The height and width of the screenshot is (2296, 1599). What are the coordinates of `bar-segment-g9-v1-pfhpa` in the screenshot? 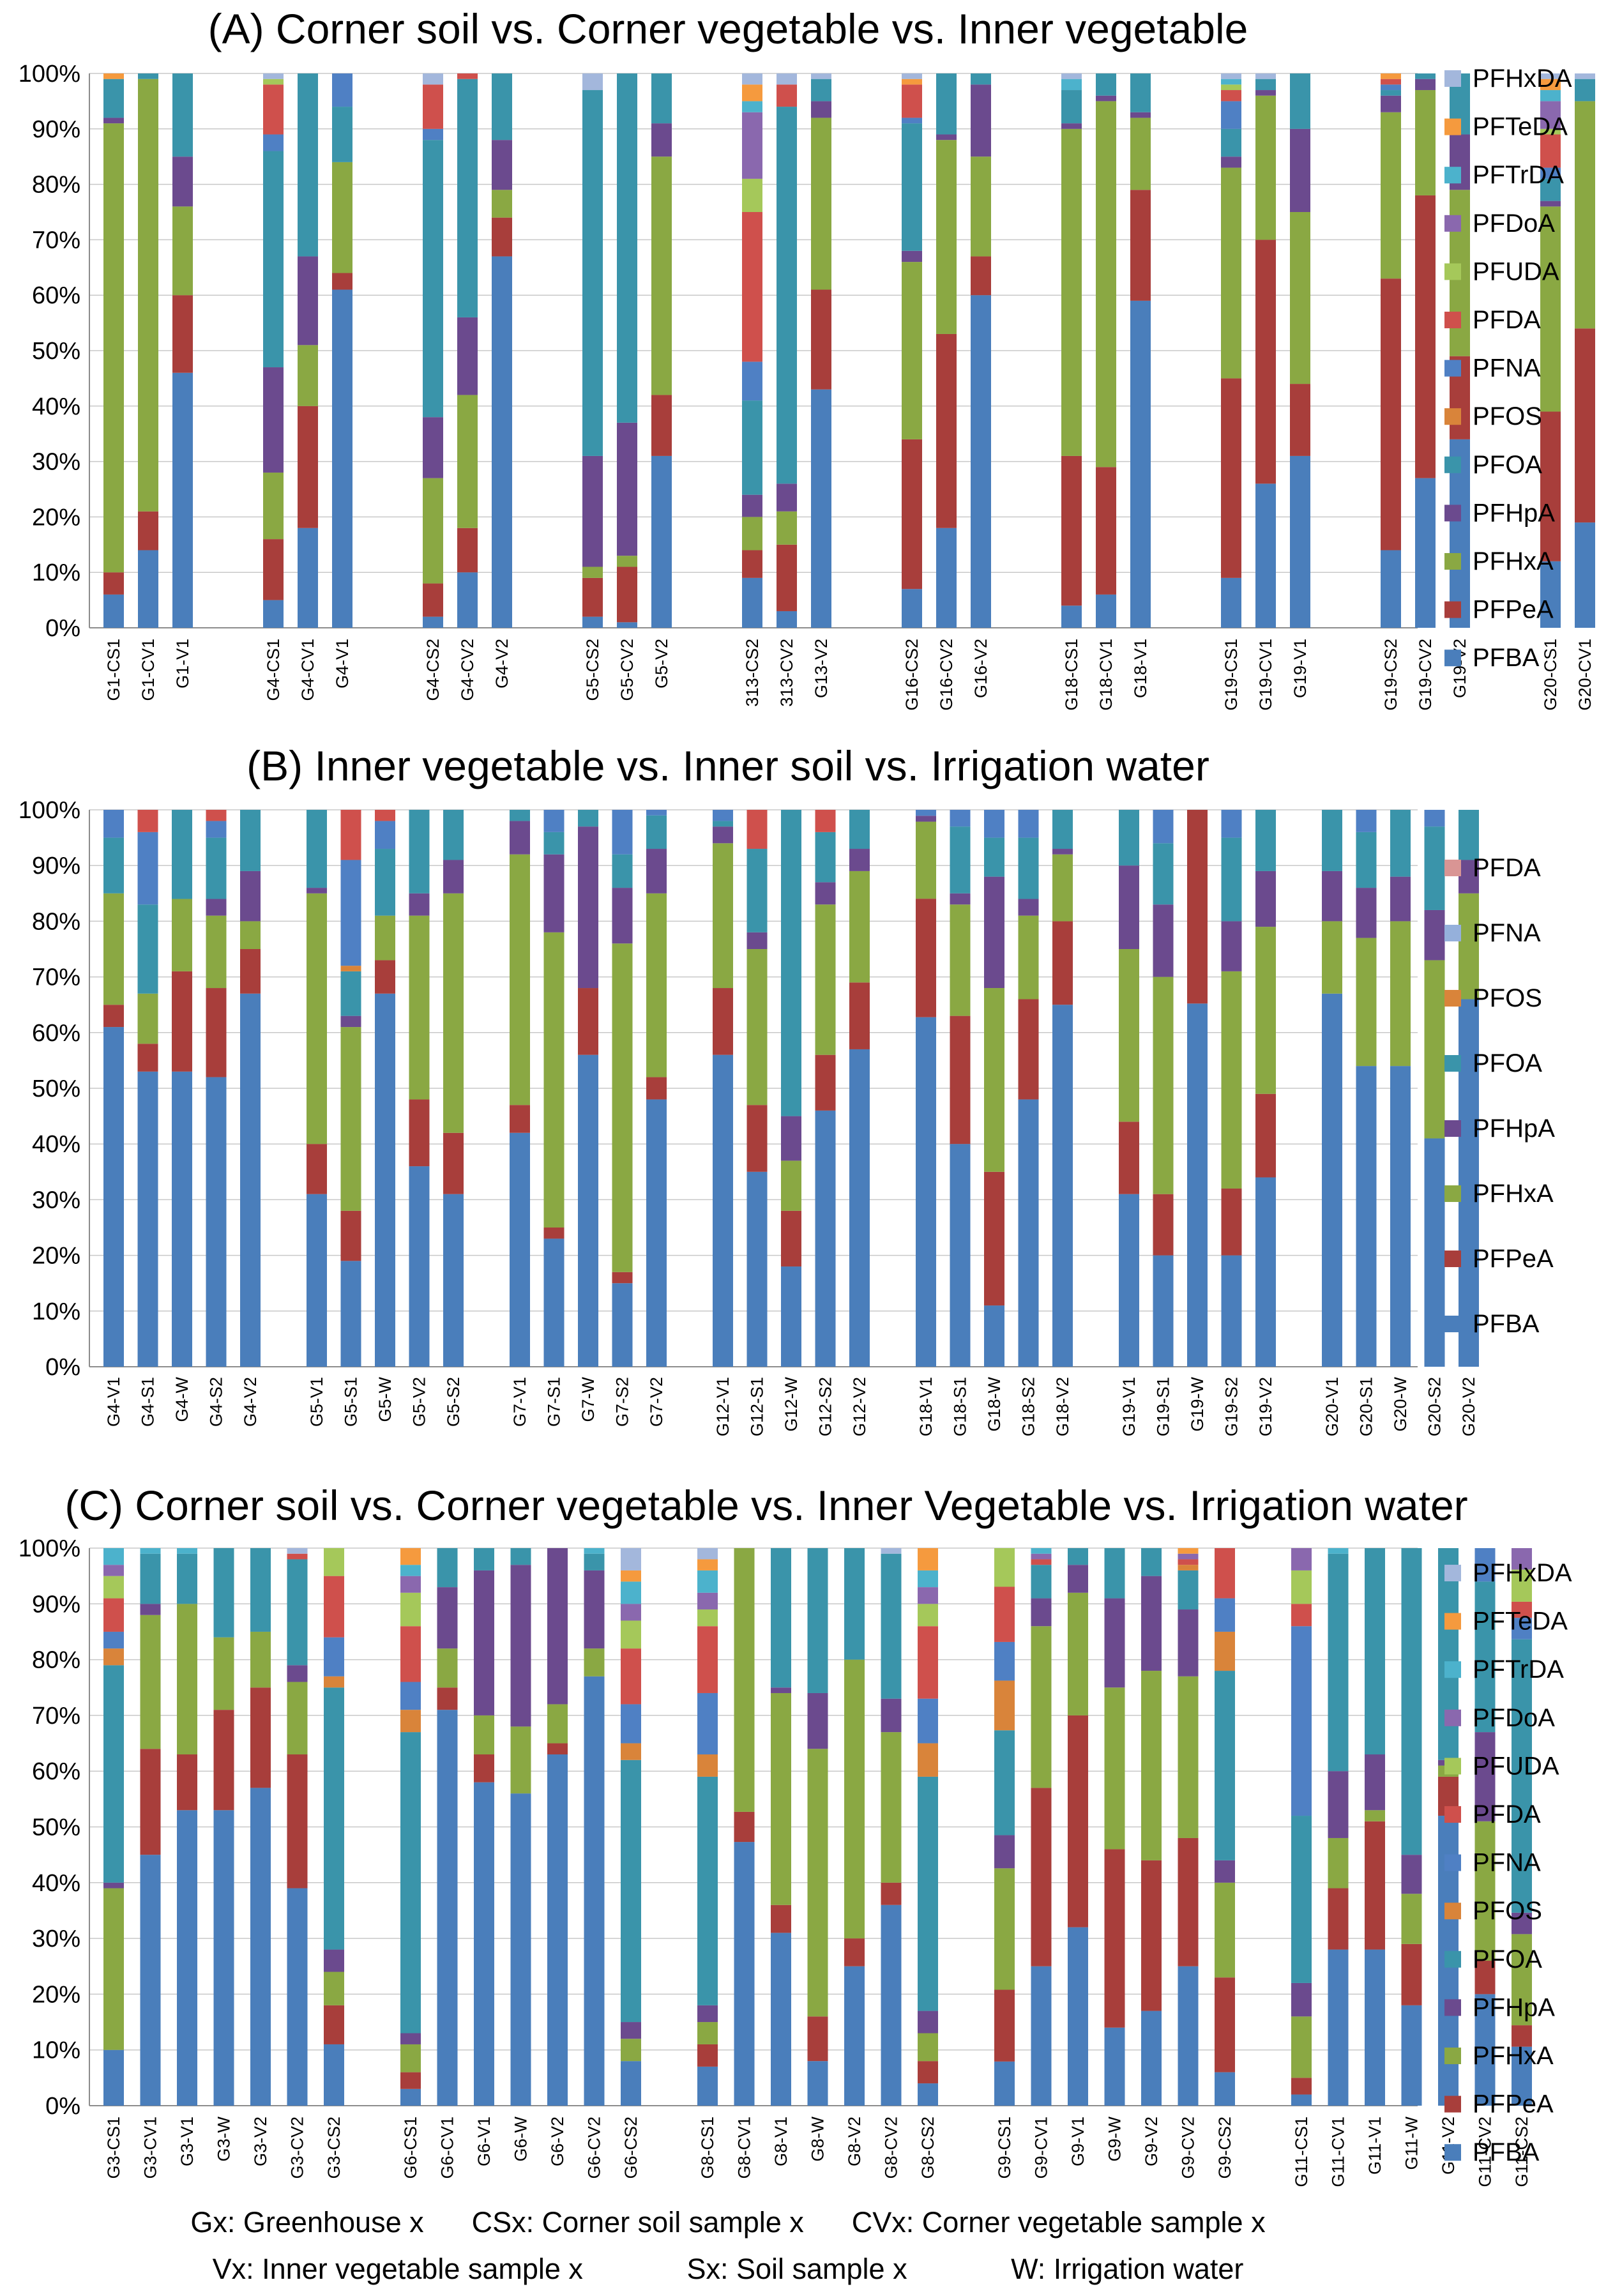 It's located at (1078, 1579).